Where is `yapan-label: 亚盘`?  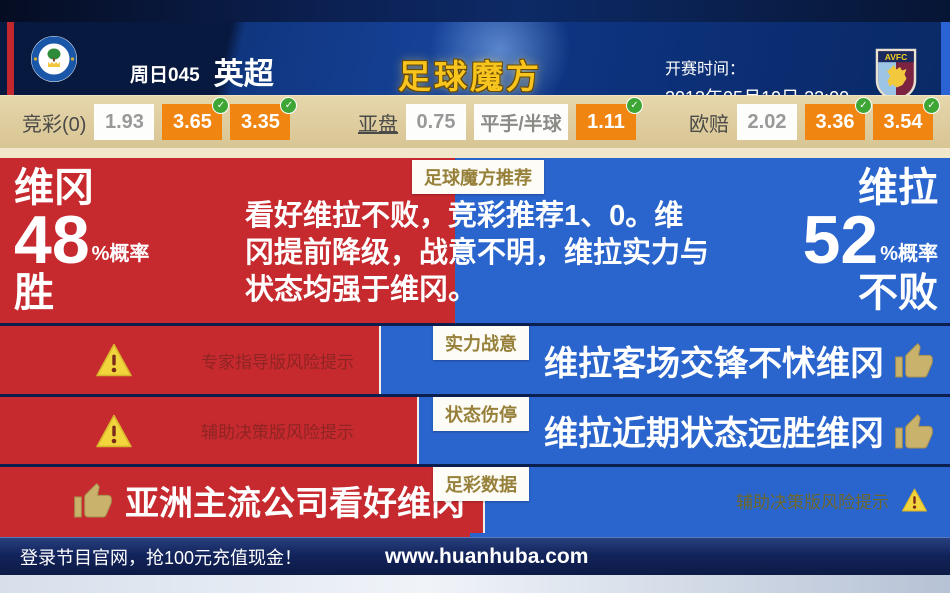
yapan-label: 亚盘 is located at coordinates (378, 124).